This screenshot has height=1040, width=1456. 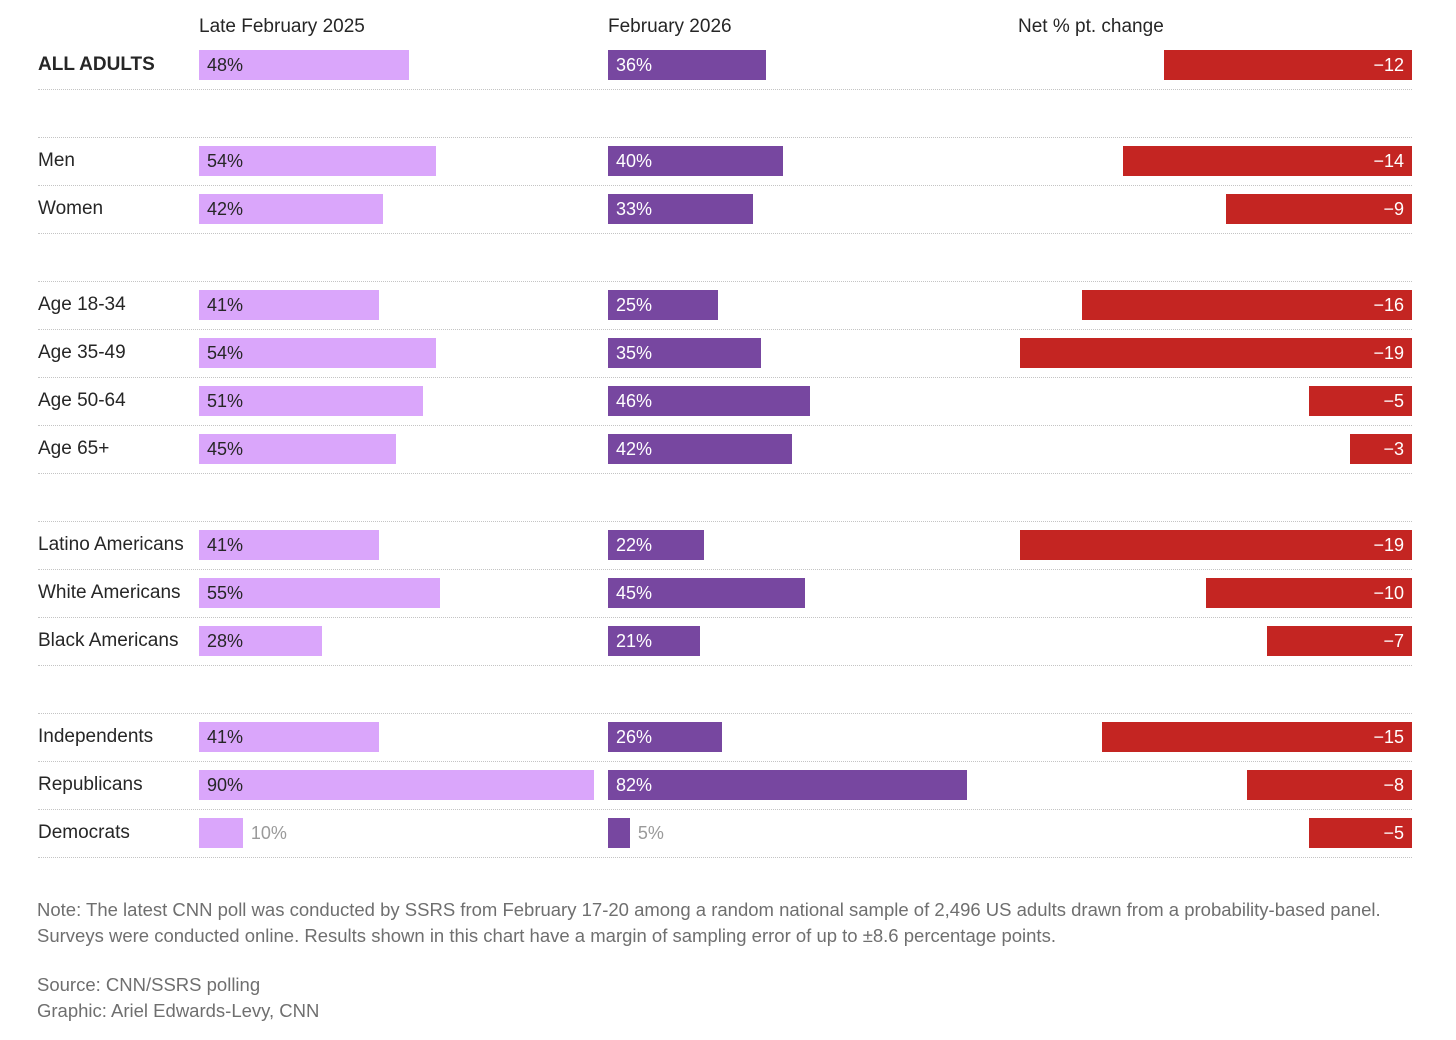 I want to click on row-label-democrats: Democrats, so click(x=84, y=832).